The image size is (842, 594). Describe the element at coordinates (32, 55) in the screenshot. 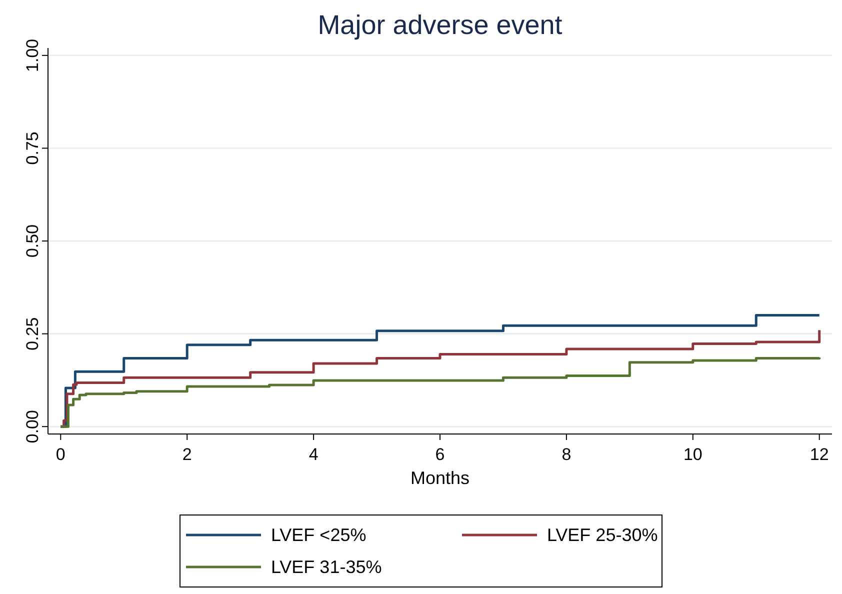

I see `y-tick-label: 1.00` at that location.